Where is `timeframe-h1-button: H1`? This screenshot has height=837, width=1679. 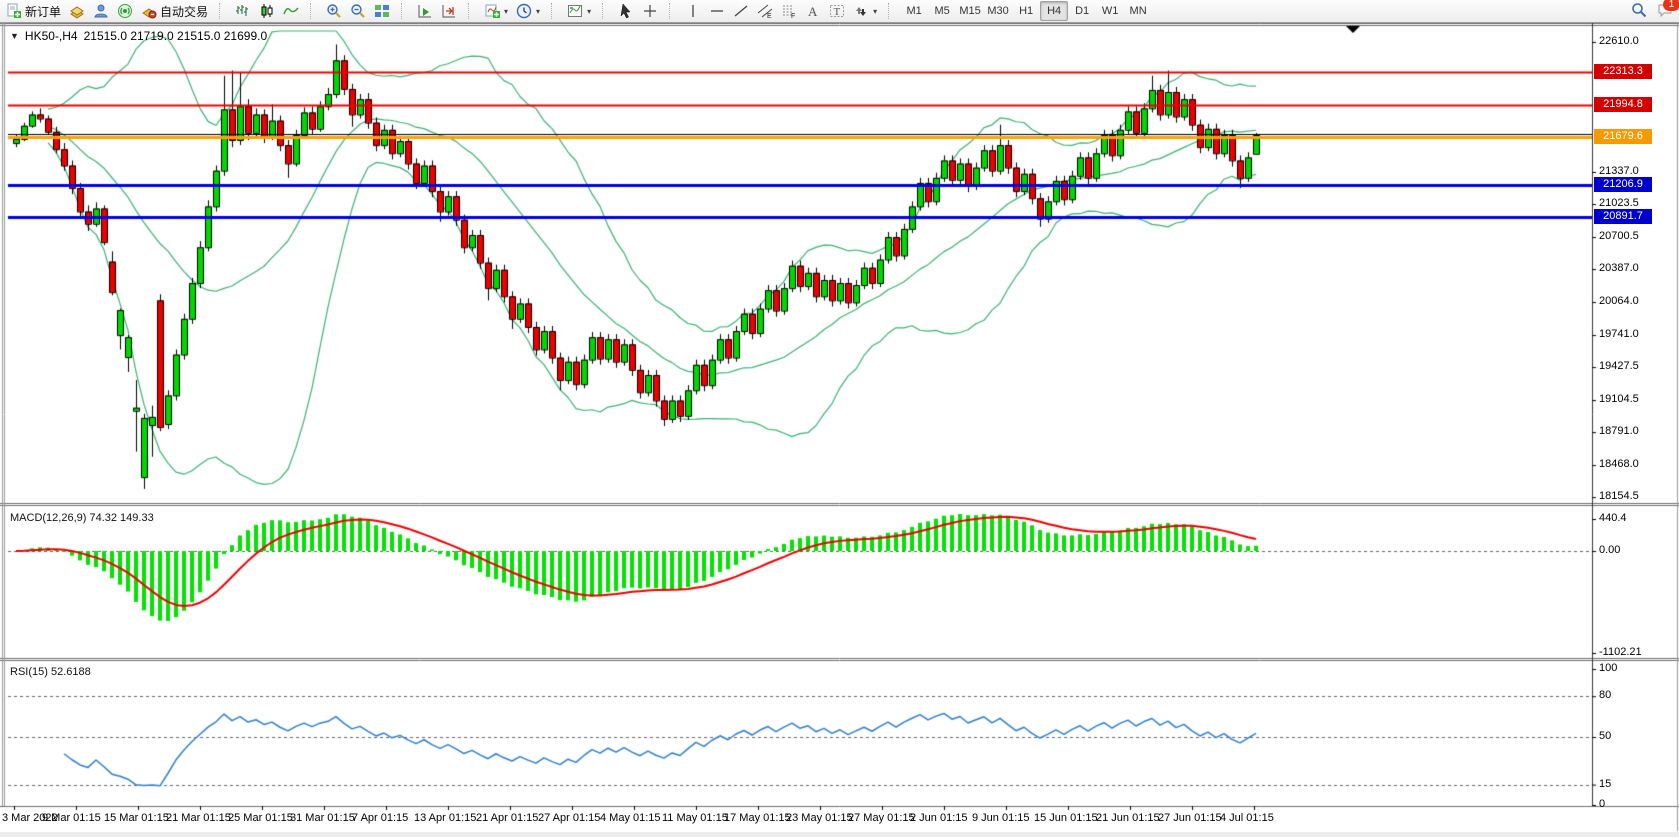 timeframe-h1-button: H1 is located at coordinates (1026, 11).